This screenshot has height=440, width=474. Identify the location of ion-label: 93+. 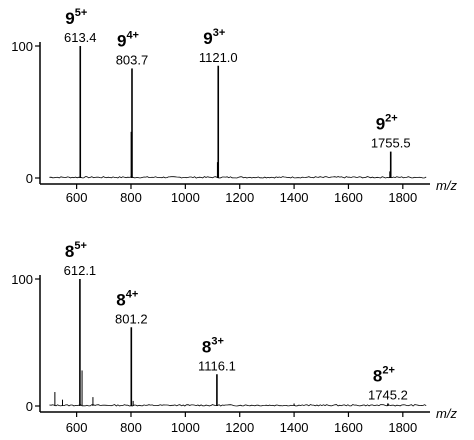
(214, 37).